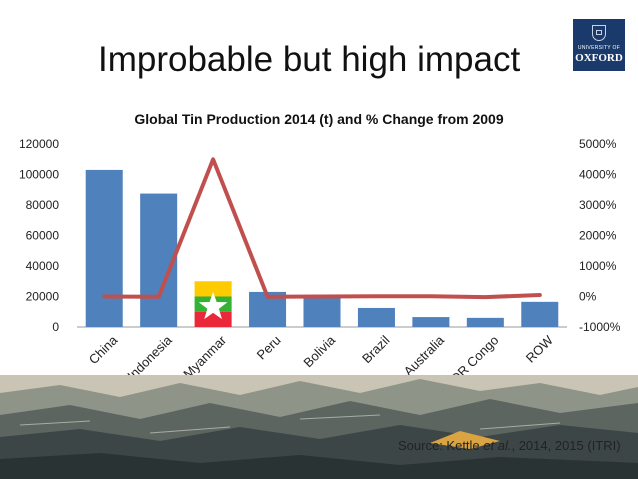 The image size is (638, 479). I want to click on logo-line-1: UNIVERSITY OF, so click(599, 48).